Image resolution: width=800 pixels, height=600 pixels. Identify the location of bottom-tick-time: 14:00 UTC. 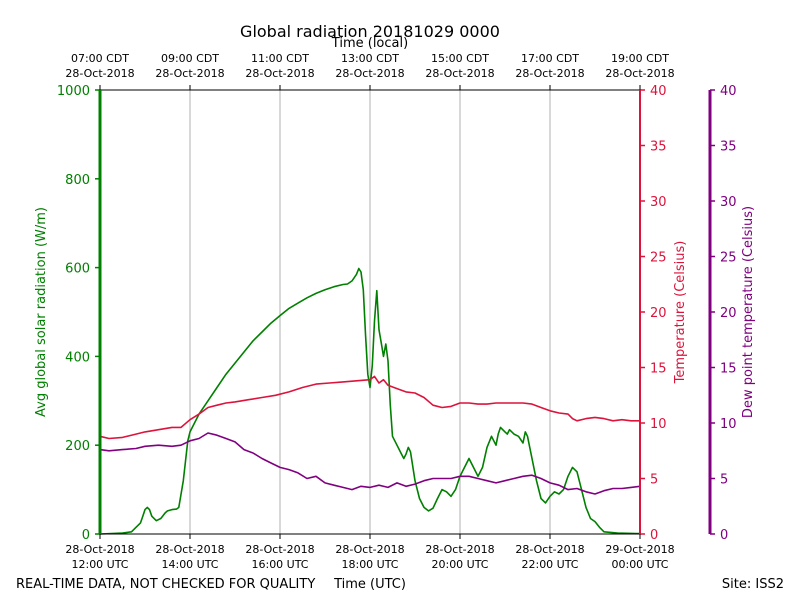
(189, 564).